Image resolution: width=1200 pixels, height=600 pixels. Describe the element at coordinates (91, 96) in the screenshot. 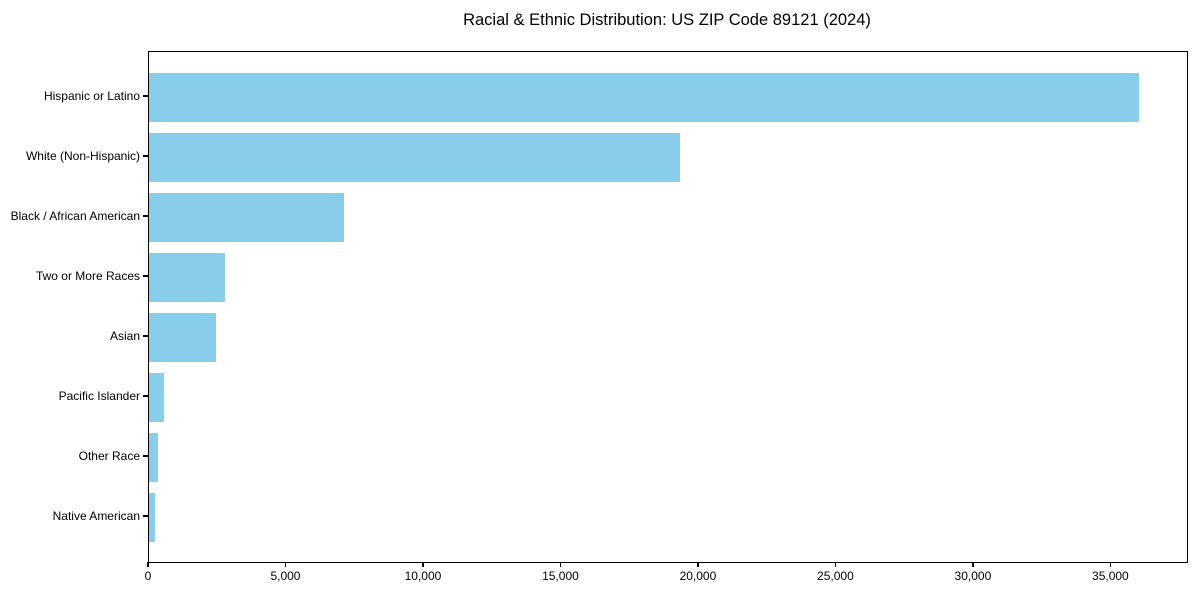

I see `y-tick-label: Hispanic or Latino` at that location.